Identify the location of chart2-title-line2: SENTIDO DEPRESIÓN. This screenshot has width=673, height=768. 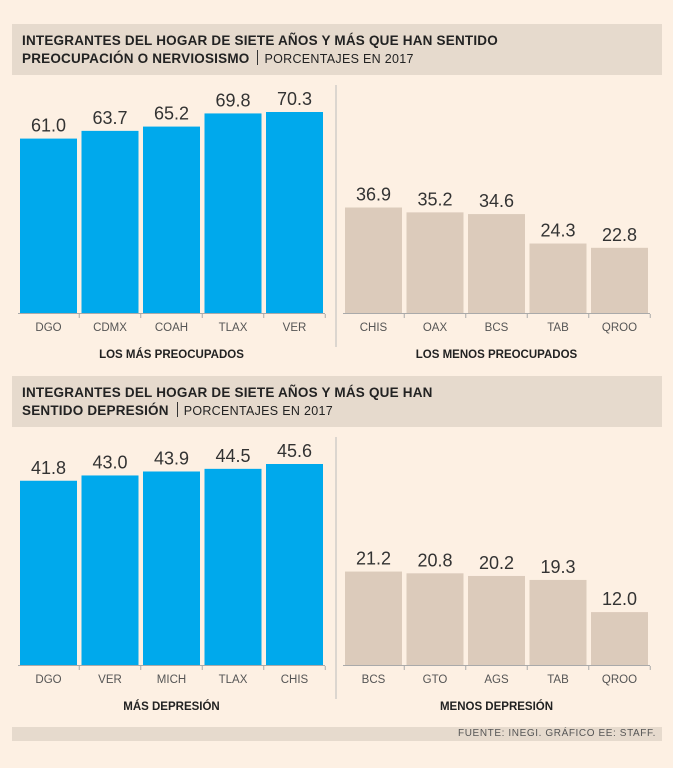
(95, 410).